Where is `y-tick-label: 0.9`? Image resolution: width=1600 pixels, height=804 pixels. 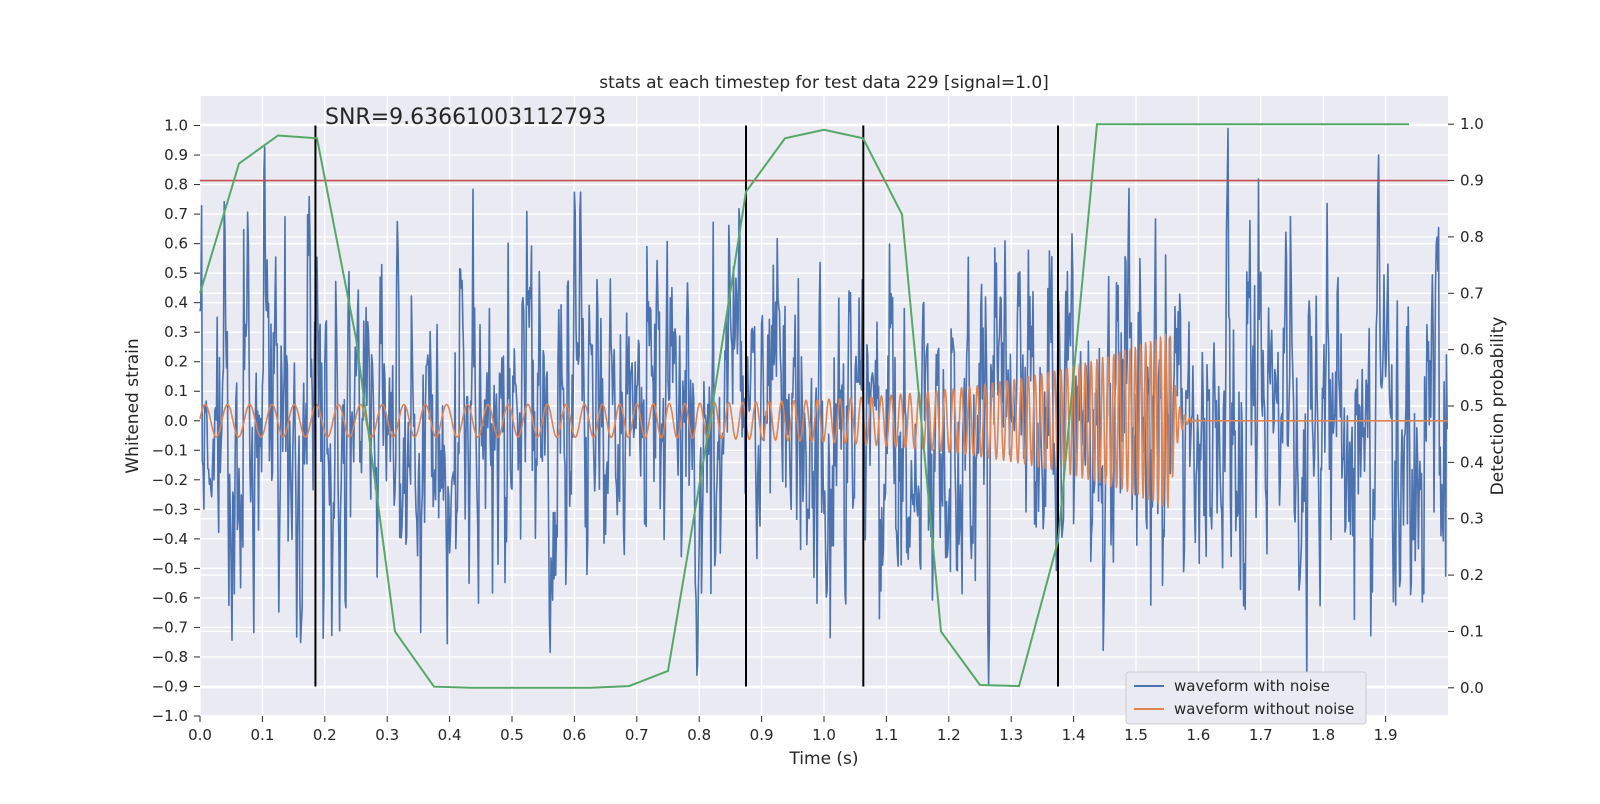 y-tick-label: 0.9 is located at coordinates (176, 155).